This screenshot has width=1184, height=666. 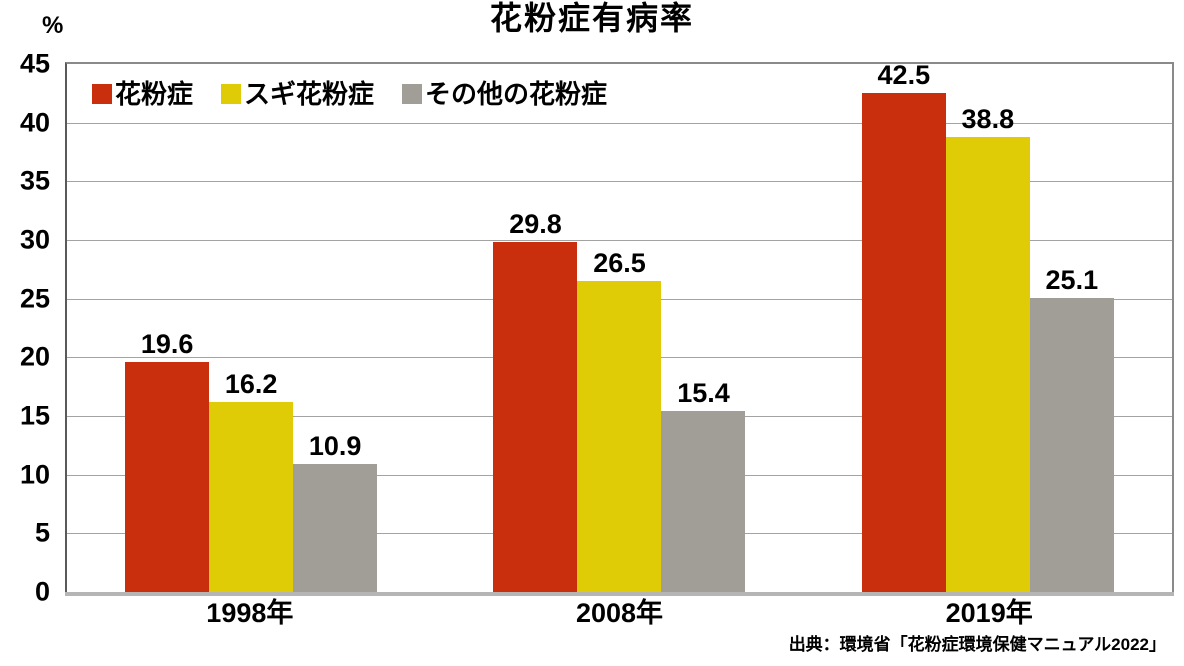 What do you see at coordinates (987, 348) in the screenshot?
I see `bar: 38.8` at bounding box center [987, 348].